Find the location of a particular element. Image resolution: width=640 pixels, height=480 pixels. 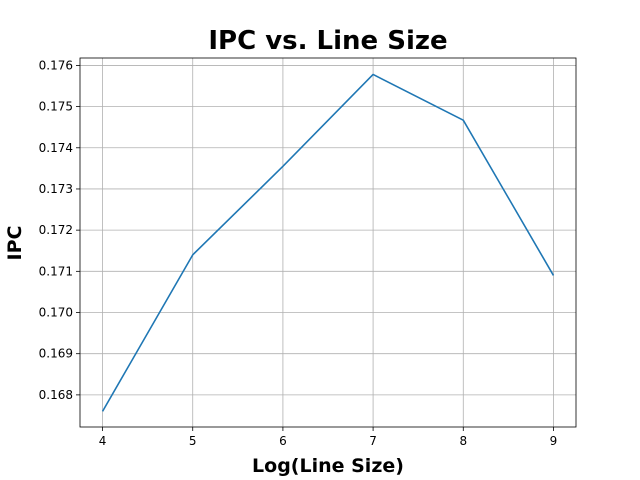

x-tick-label: 9 is located at coordinates (554, 441).